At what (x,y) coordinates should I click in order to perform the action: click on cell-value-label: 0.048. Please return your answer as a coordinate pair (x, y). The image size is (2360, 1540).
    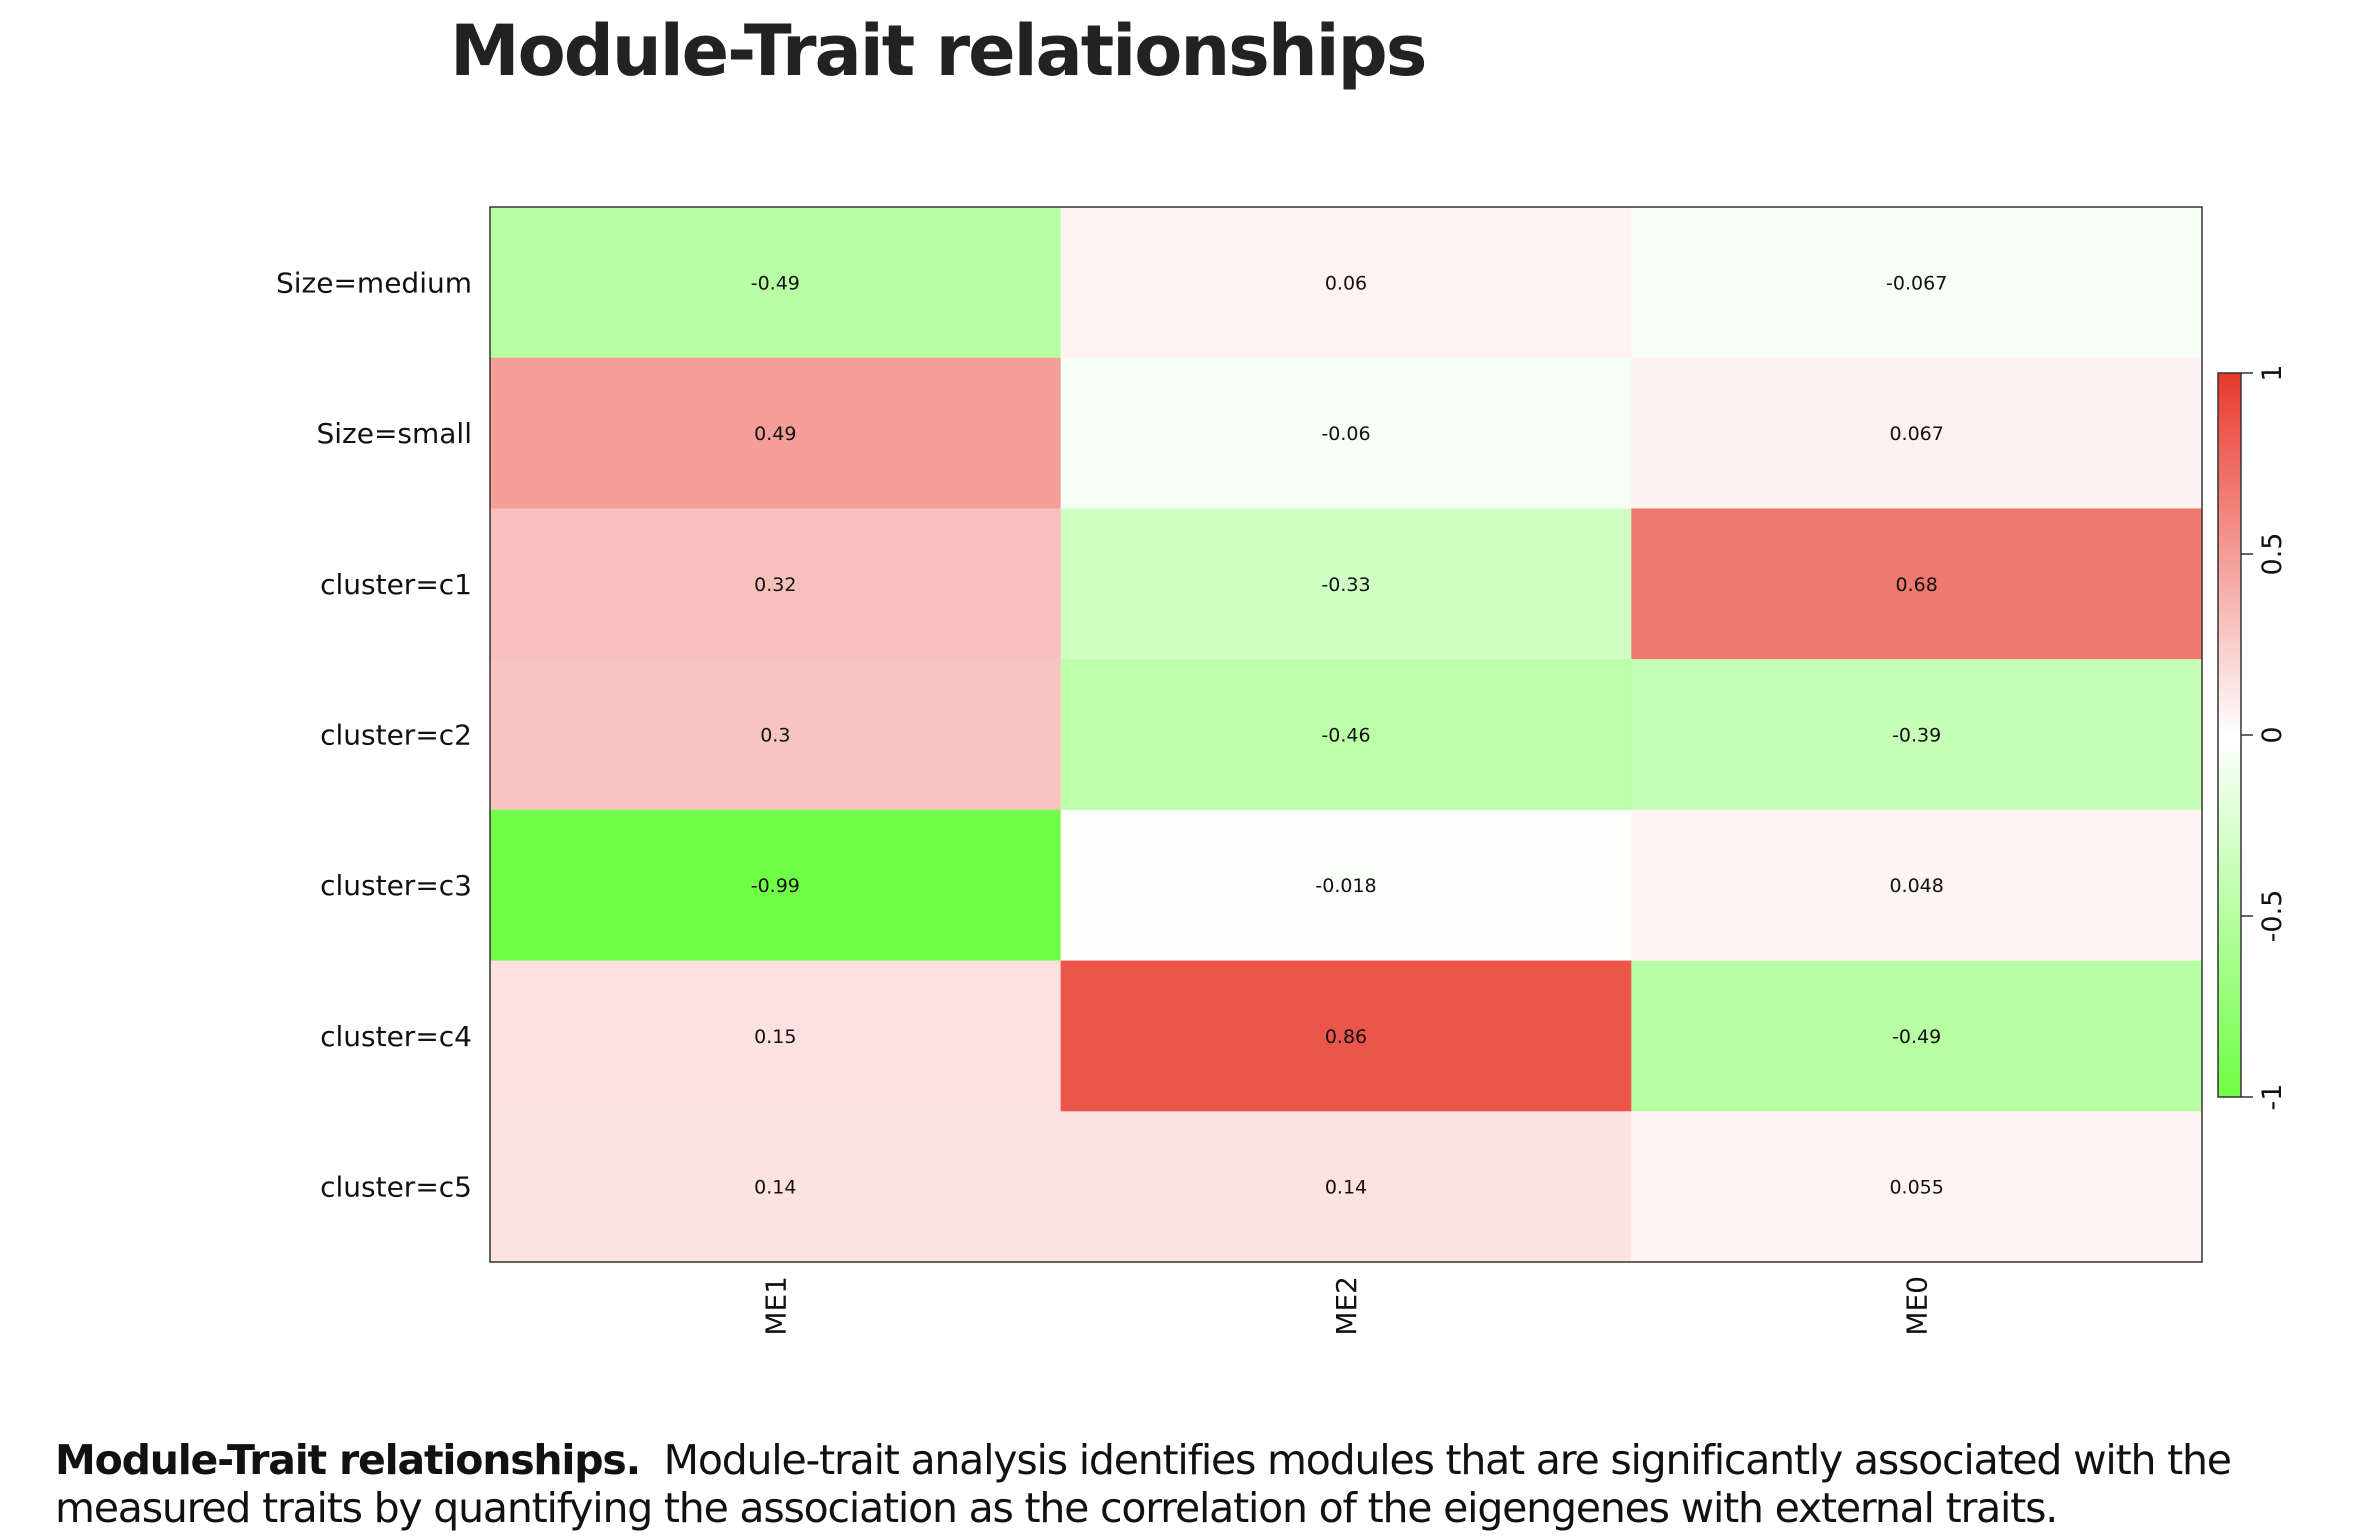
    Looking at the image, I should click on (1916, 886).